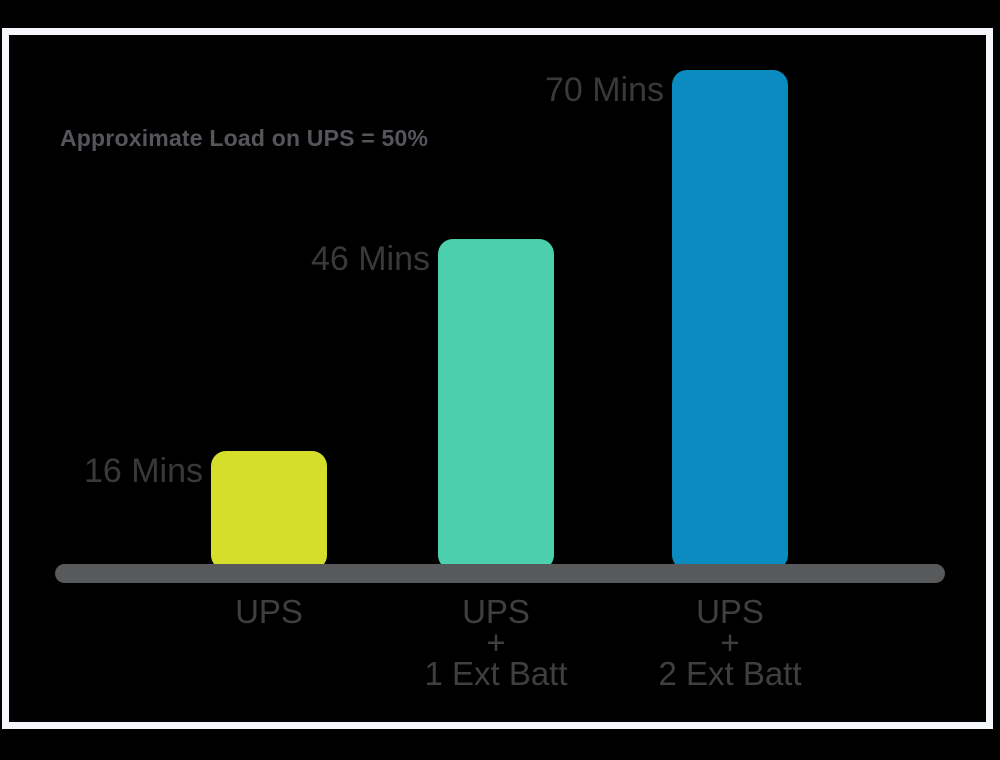  What do you see at coordinates (604, 90) in the screenshot?
I see `bar-value-label-ups-2-ext-batt: 70 Mins` at bounding box center [604, 90].